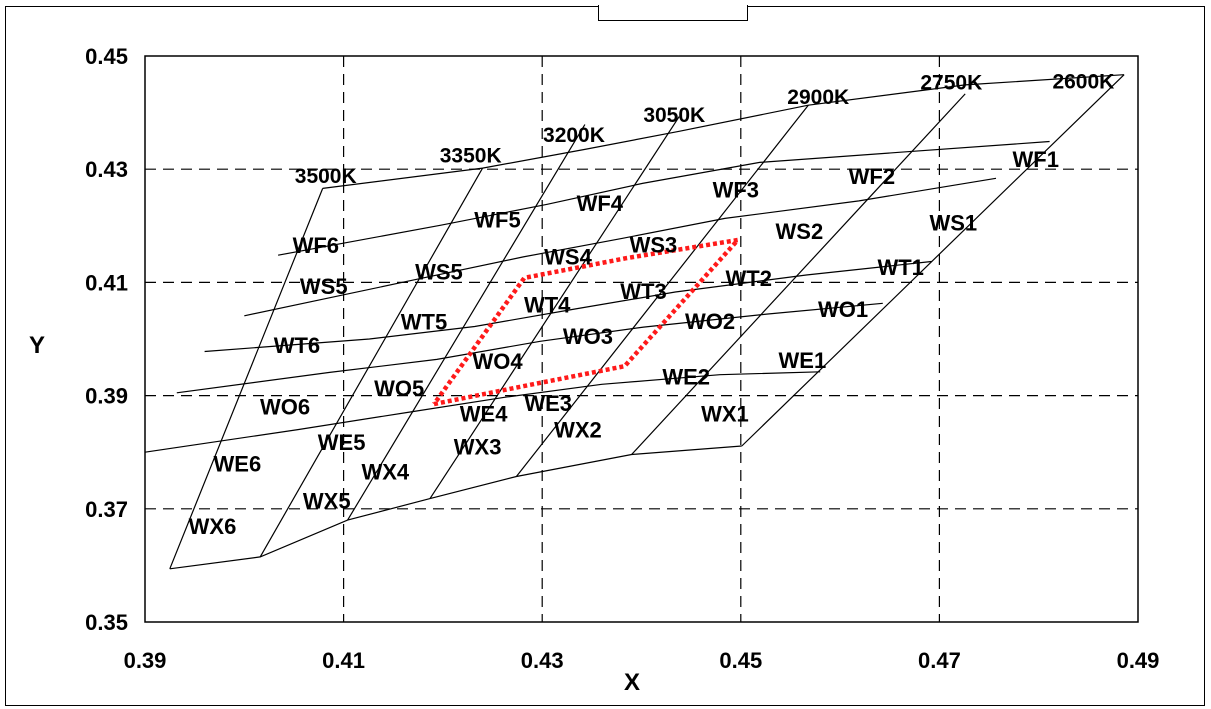 The width and height of the screenshot is (1211, 709). I want to click on temperature-labels: 3500K 3350K 3200K 3050K 2900K 2750K 2600K, so click(705, 129).